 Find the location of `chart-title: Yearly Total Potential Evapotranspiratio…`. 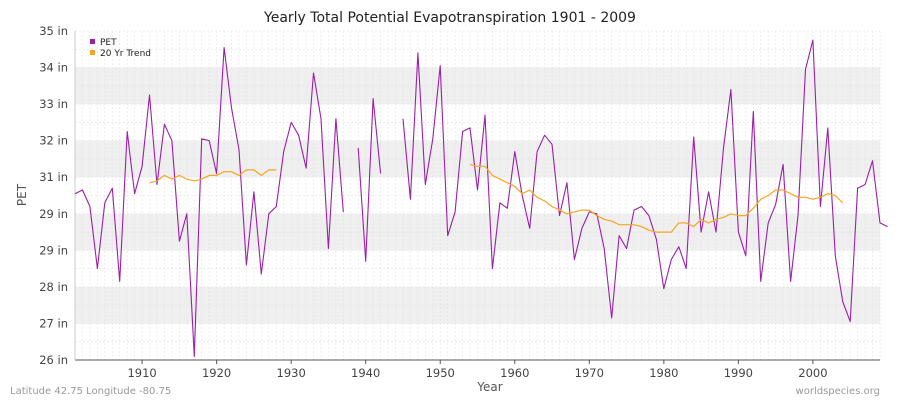

chart-title: Yearly Total Potential Evapotranspiratio… is located at coordinates (449, 18).